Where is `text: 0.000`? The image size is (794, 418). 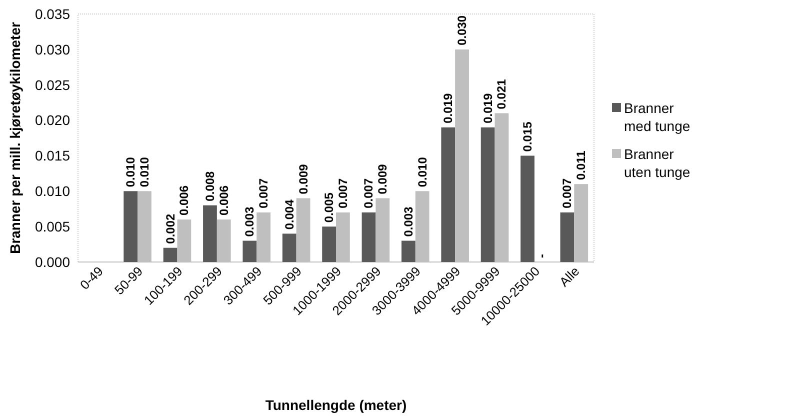 text: 0.000 is located at coordinates (52, 262).